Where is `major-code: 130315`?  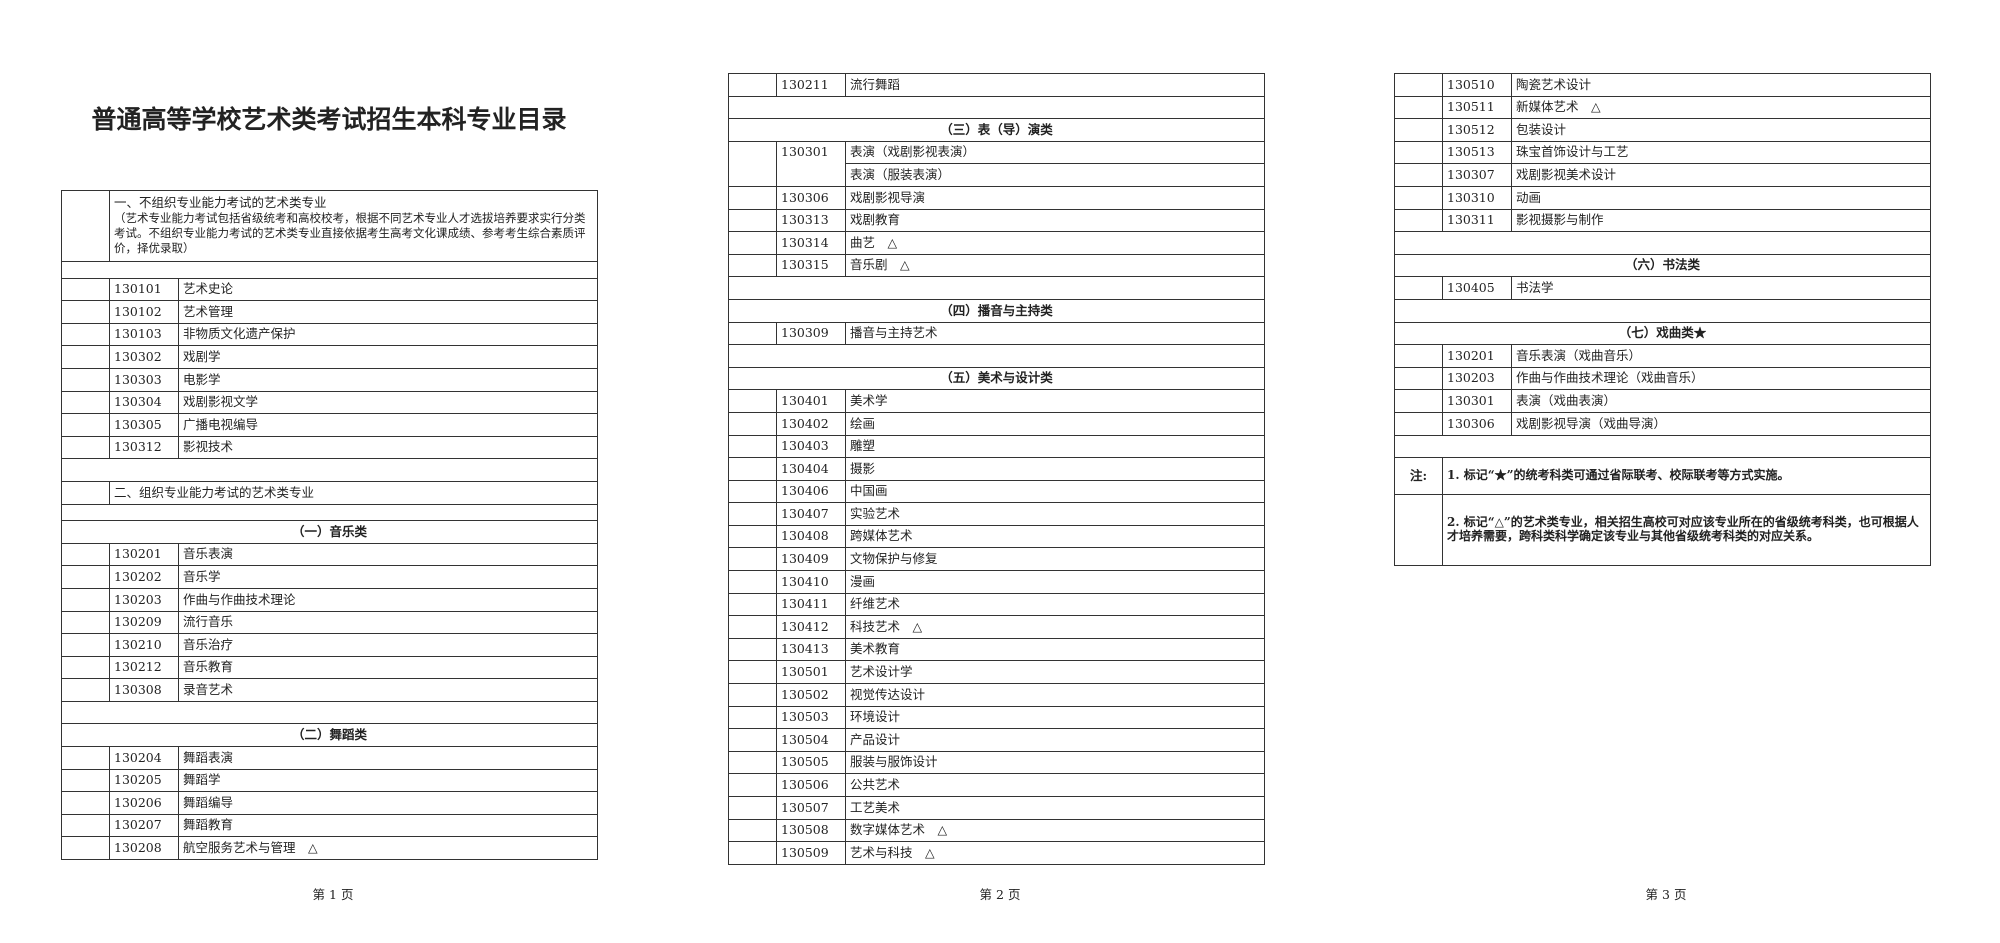
major-code: 130315 is located at coordinates (811, 265).